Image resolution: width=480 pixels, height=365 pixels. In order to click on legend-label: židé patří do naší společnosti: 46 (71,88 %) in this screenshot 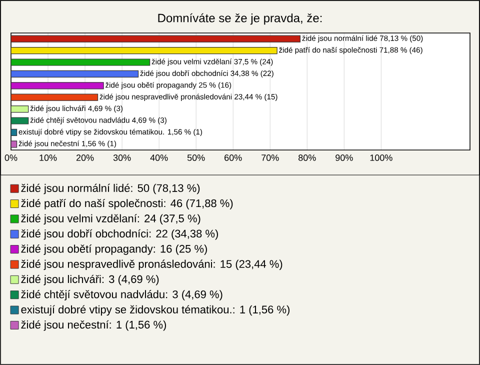, I will do `click(127, 204)`.